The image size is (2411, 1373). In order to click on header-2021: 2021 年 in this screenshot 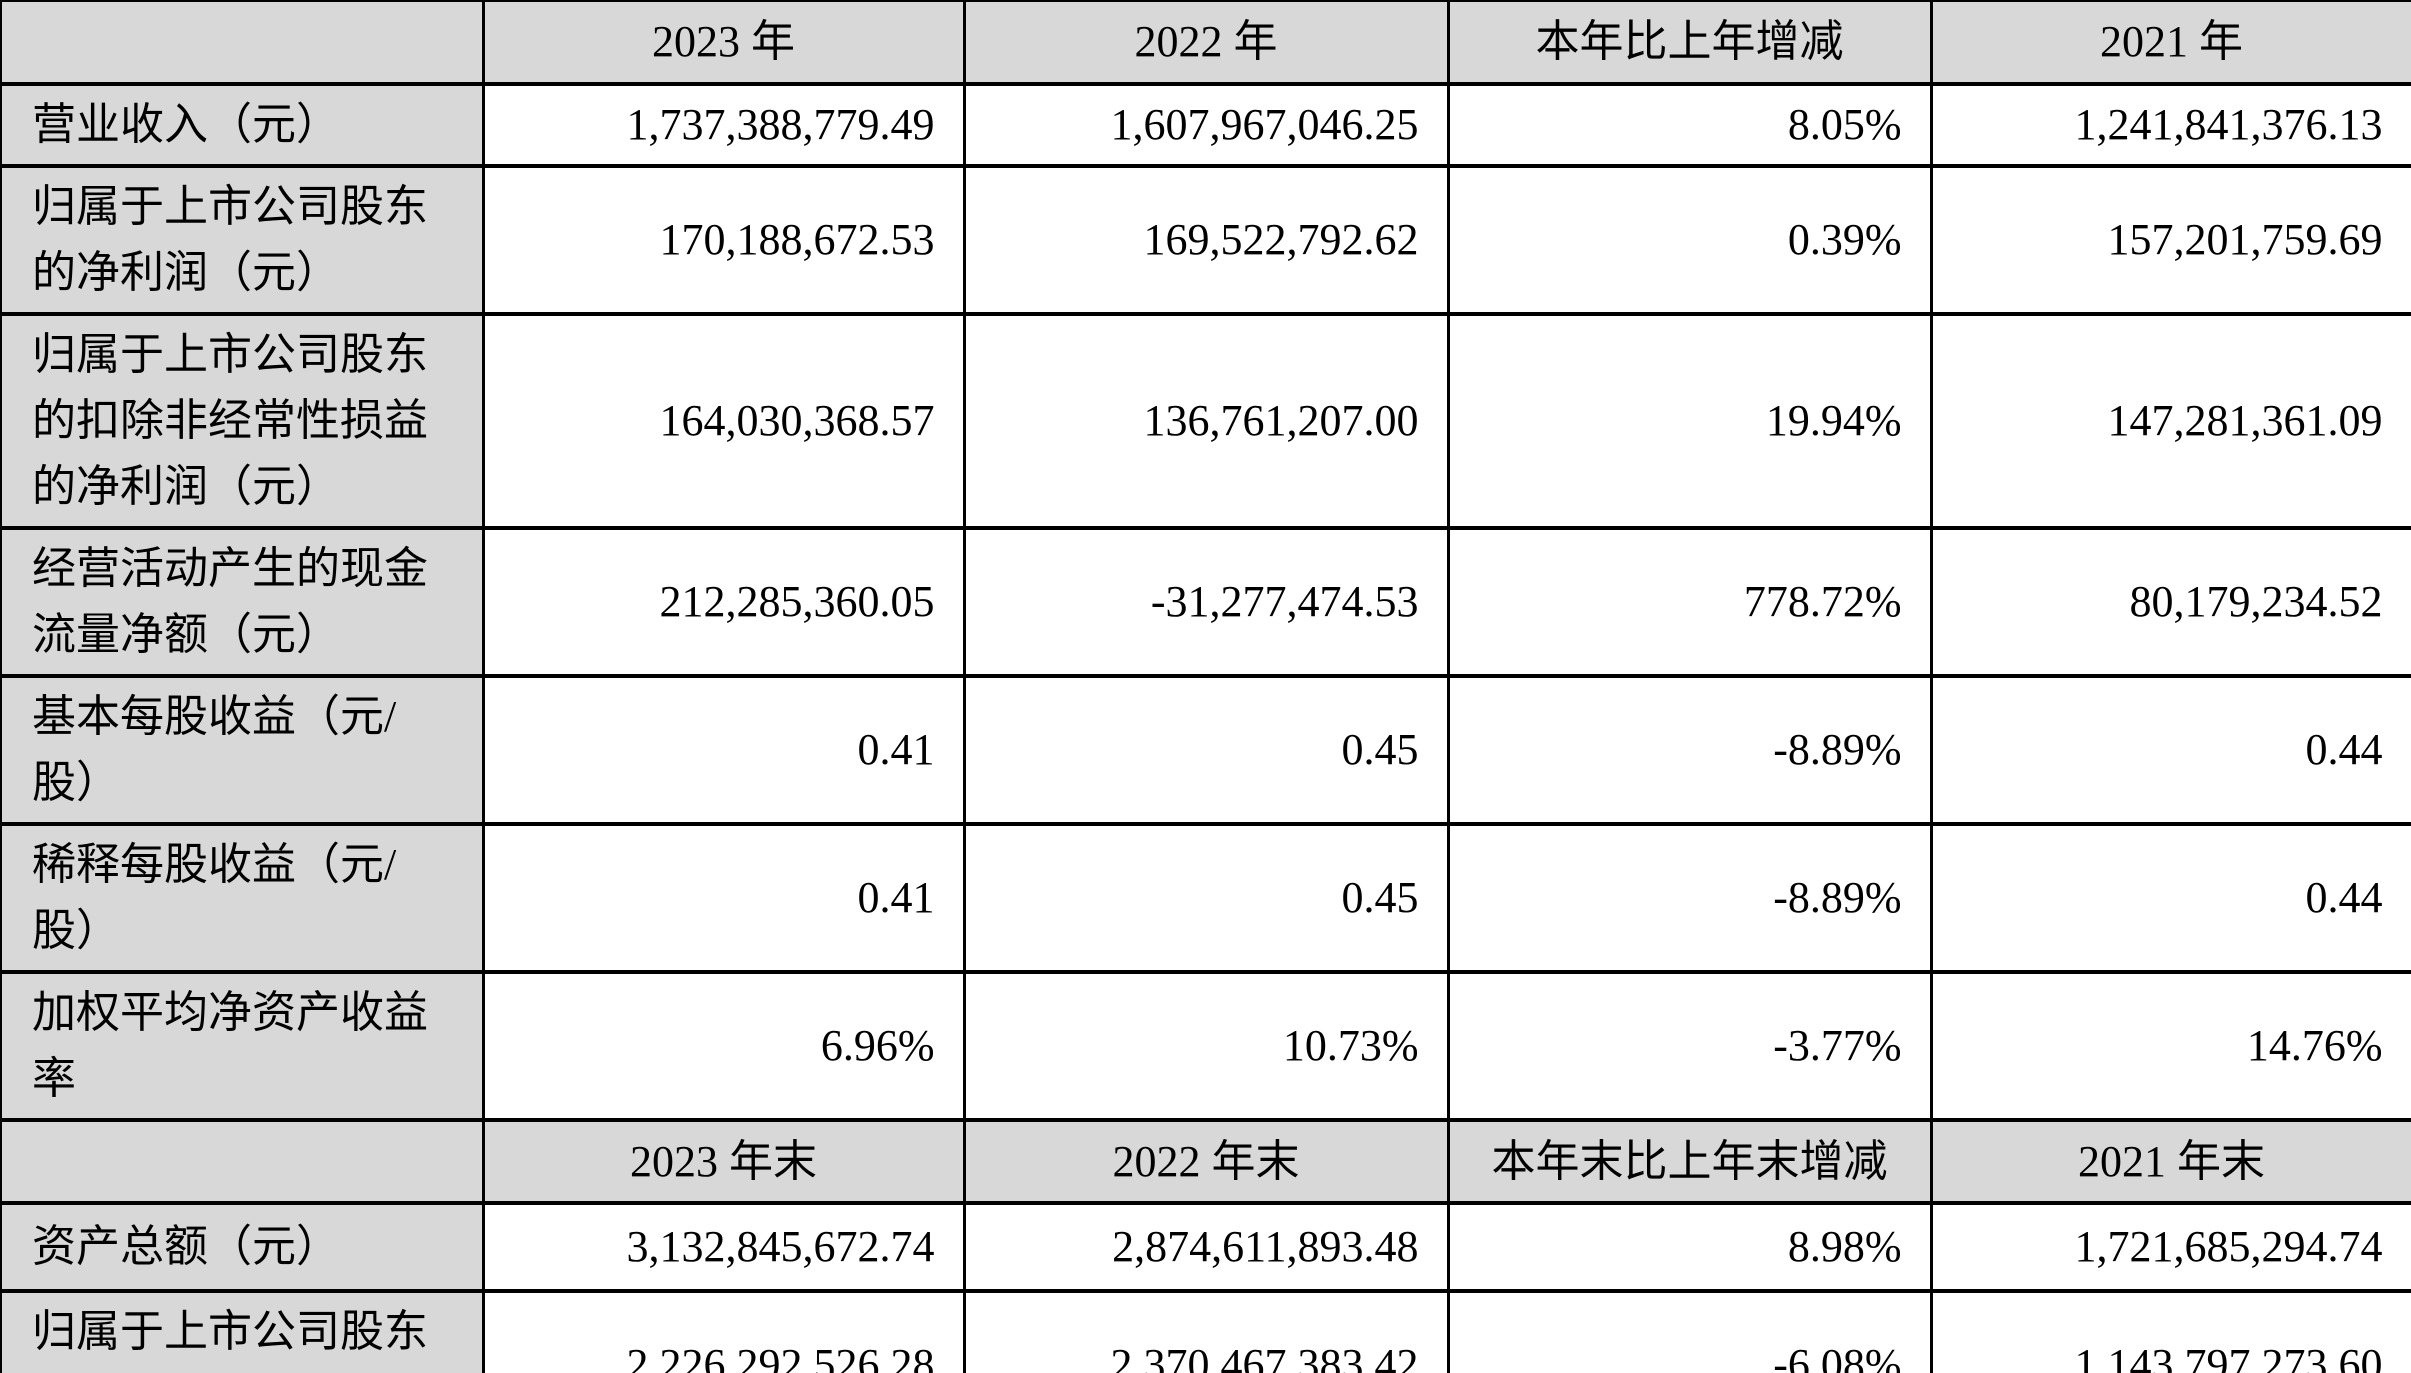, I will do `click(2170, 43)`.